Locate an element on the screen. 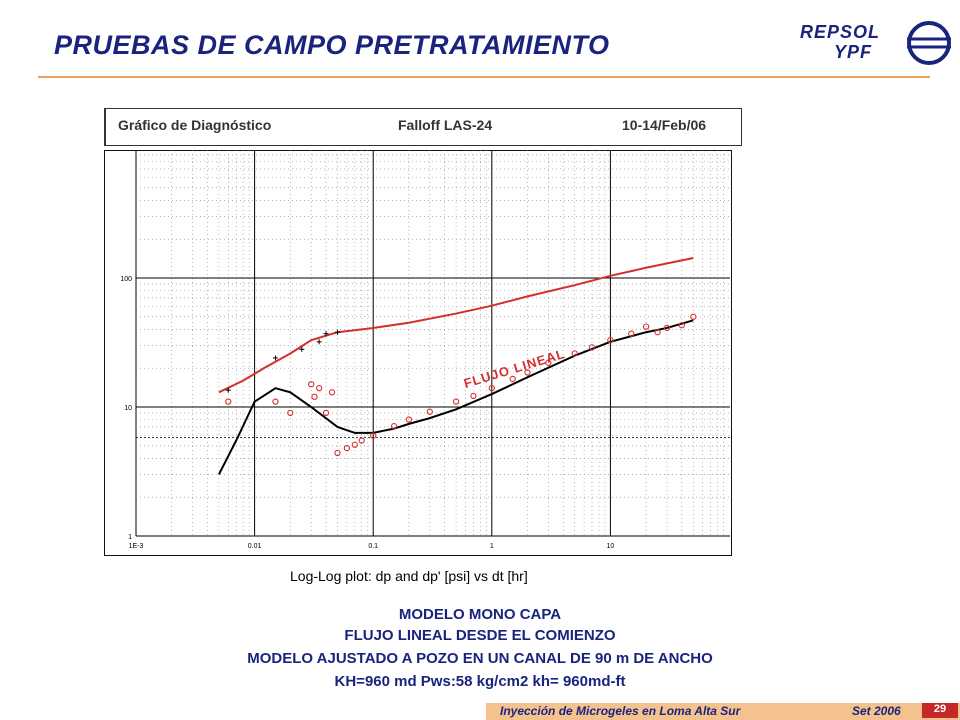 Image resolution: width=960 pixels, height=720 pixels. chart-header-label: Gráfico de Diagnóstico is located at coordinates (195, 125).